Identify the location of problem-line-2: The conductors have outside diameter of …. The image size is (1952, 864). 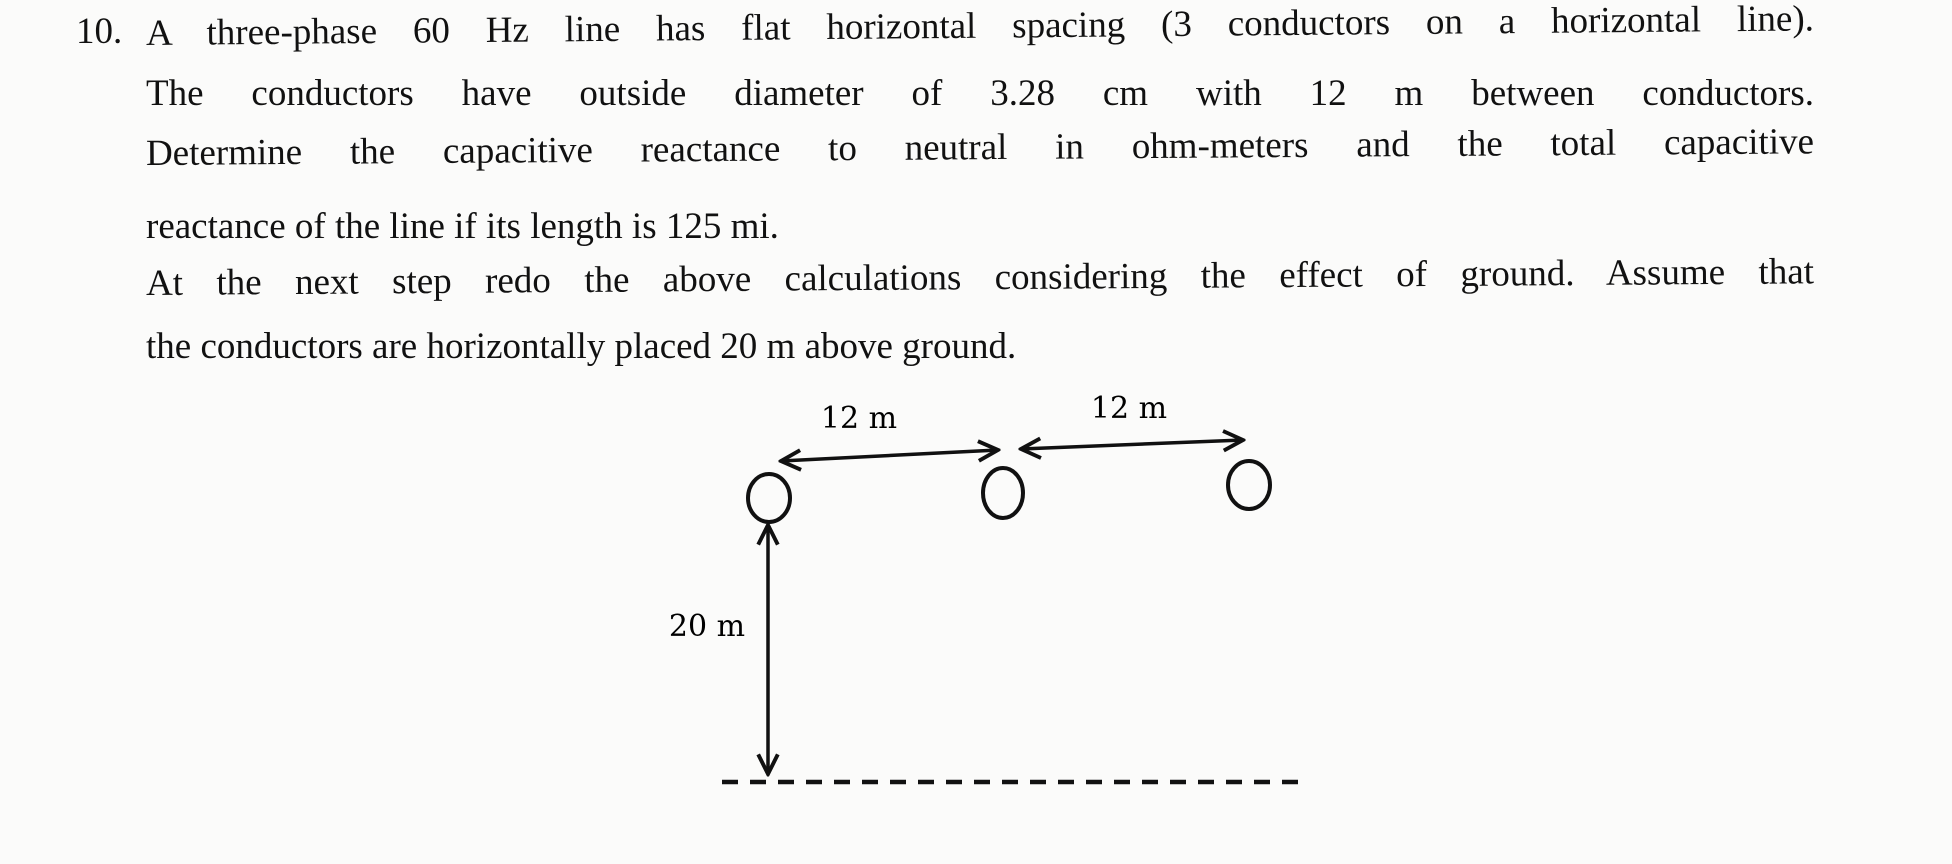
(980, 93).